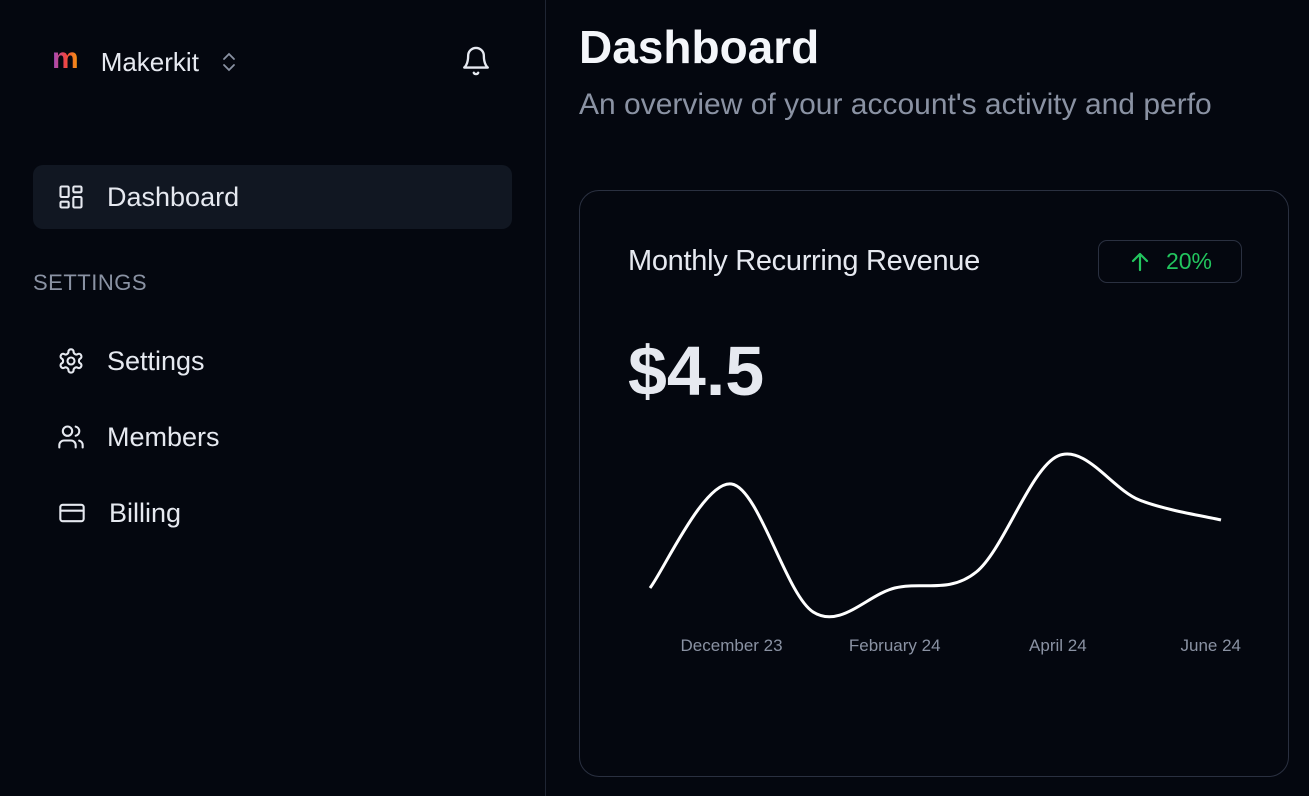 The image size is (1309, 796). What do you see at coordinates (699, 47) in the screenshot?
I see `page-title: Dashboard` at bounding box center [699, 47].